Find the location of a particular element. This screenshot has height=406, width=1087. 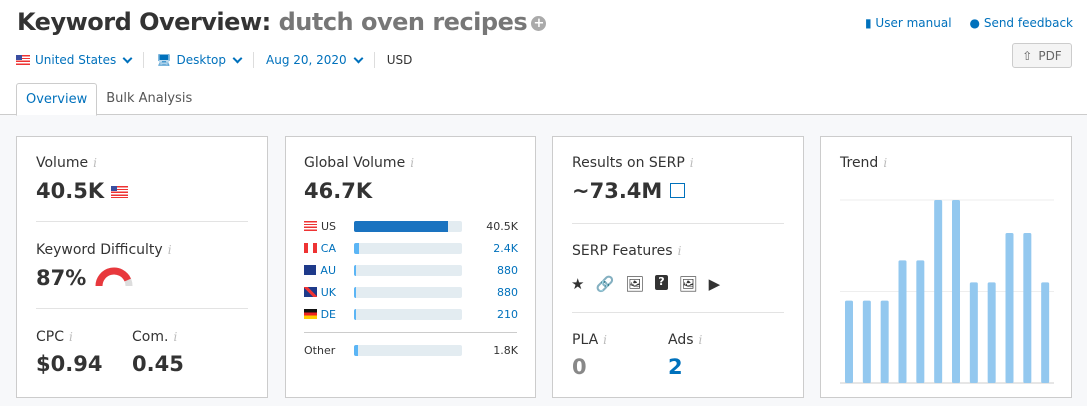

difficulty-label: Keyword Difficulty is located at coordinates (99, 250).